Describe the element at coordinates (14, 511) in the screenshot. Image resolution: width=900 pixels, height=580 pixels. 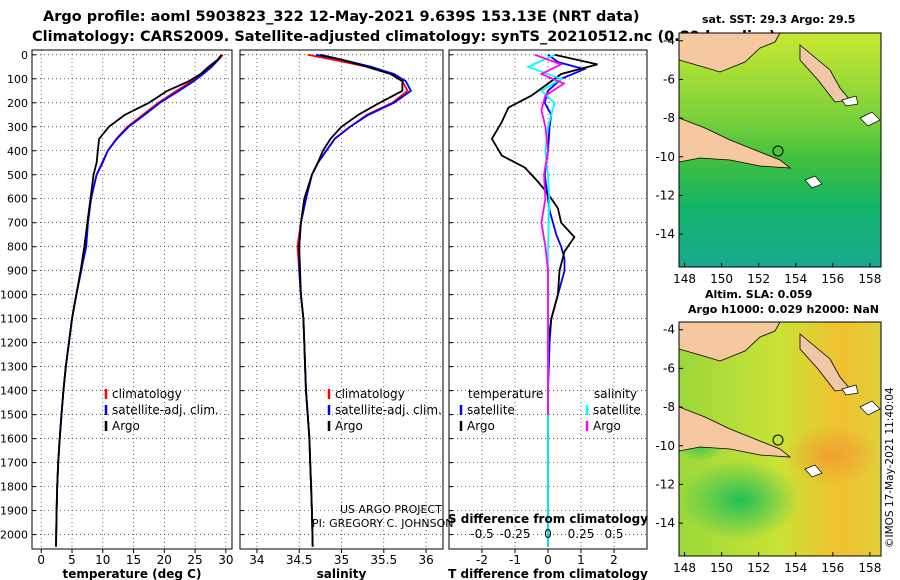
I see `depth-tick-label: 1900` at that location.